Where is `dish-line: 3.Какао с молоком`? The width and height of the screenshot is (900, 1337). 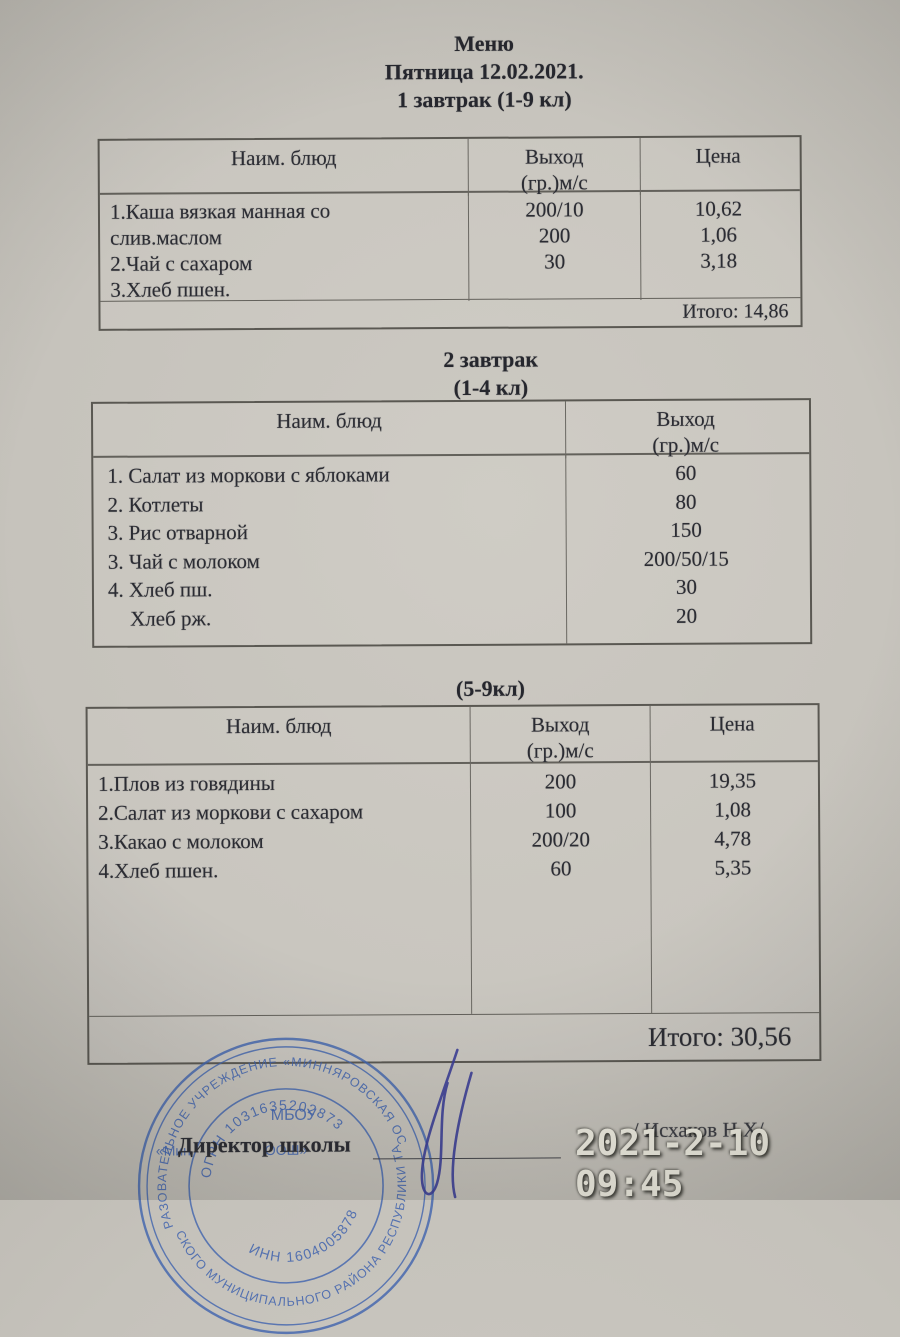
dish-line: 3.Какао с молоком is located at coordinates (181, 841).